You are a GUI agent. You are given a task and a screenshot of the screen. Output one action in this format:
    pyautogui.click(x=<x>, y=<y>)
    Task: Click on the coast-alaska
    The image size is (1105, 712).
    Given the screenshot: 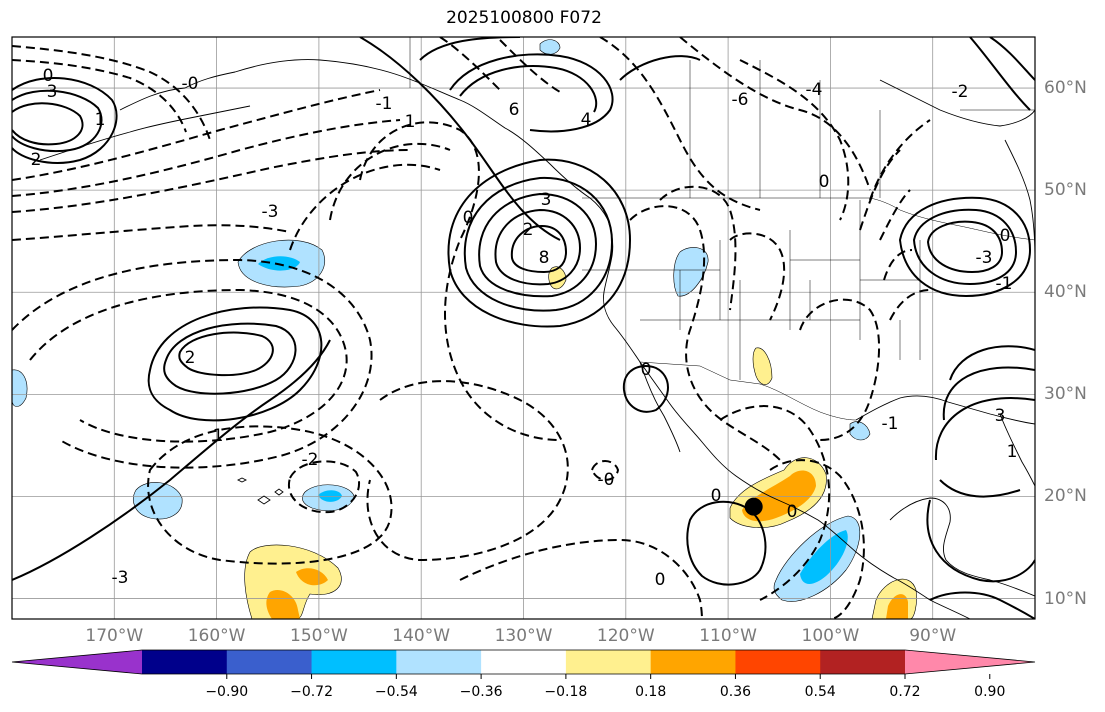 What is the action you would take?
    pyautogui.click(x=364, y=140)
    